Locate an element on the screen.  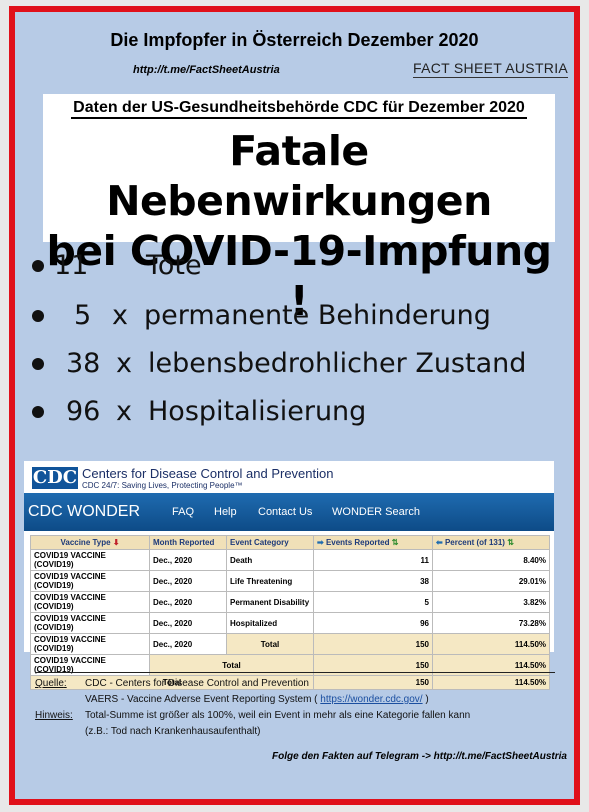
nav-contact: Contact Us is located at coordinates (285, 512).